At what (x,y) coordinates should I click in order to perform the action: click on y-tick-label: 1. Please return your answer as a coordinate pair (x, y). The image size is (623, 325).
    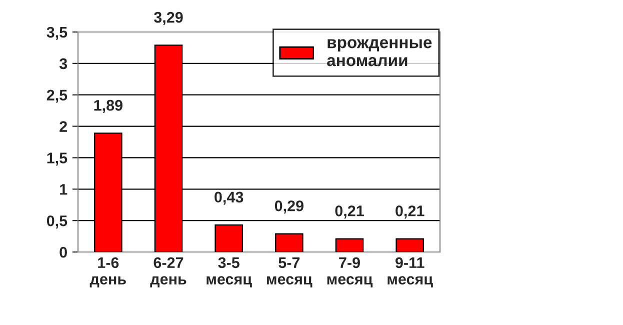
    Looking at the image, I should click on (64, 189).